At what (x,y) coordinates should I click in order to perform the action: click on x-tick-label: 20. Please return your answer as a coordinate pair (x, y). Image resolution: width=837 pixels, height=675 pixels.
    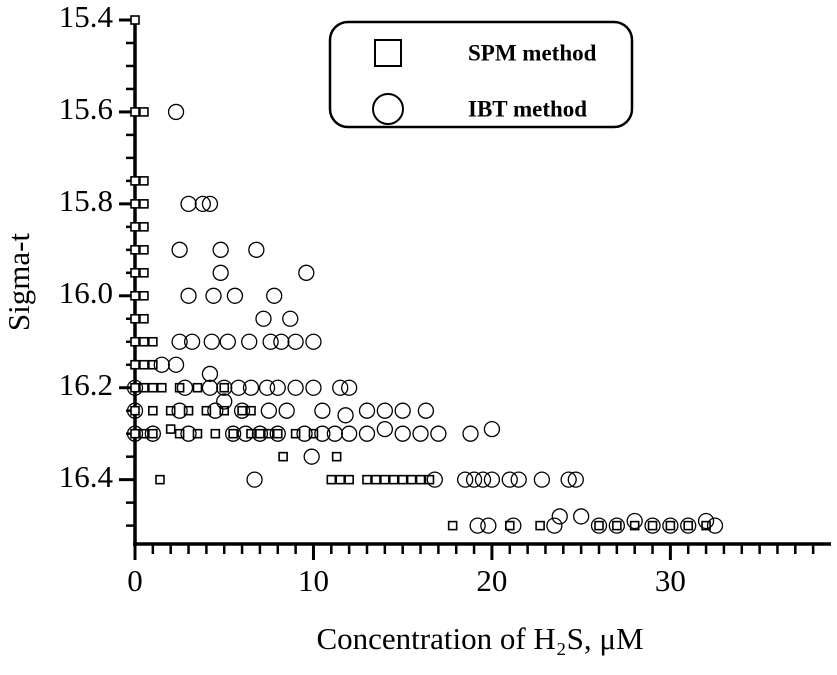
    Looking at the image, I should click on (491, 580).